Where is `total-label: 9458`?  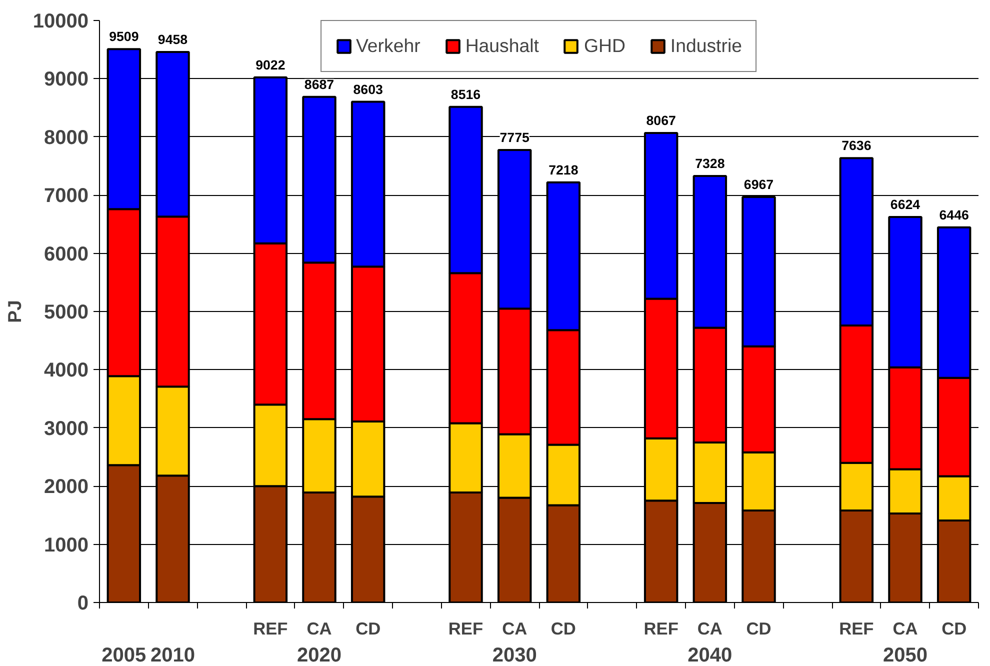
total-label: 9458 is located at coordinates (173, 40).